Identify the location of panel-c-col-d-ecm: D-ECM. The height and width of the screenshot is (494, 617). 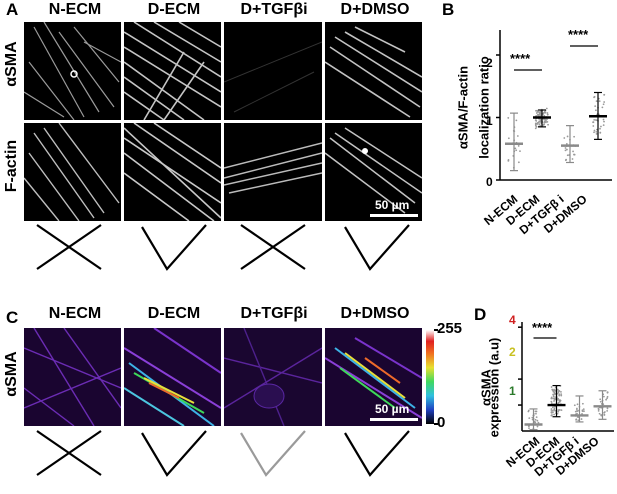
(174, 313).